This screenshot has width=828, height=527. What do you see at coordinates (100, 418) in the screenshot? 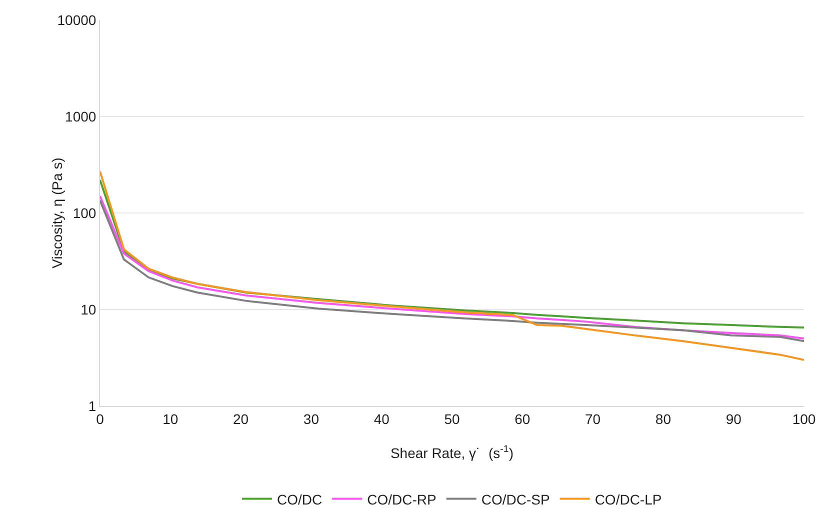
I see `x-tick-label: 0` at bounding box center [100, 418].